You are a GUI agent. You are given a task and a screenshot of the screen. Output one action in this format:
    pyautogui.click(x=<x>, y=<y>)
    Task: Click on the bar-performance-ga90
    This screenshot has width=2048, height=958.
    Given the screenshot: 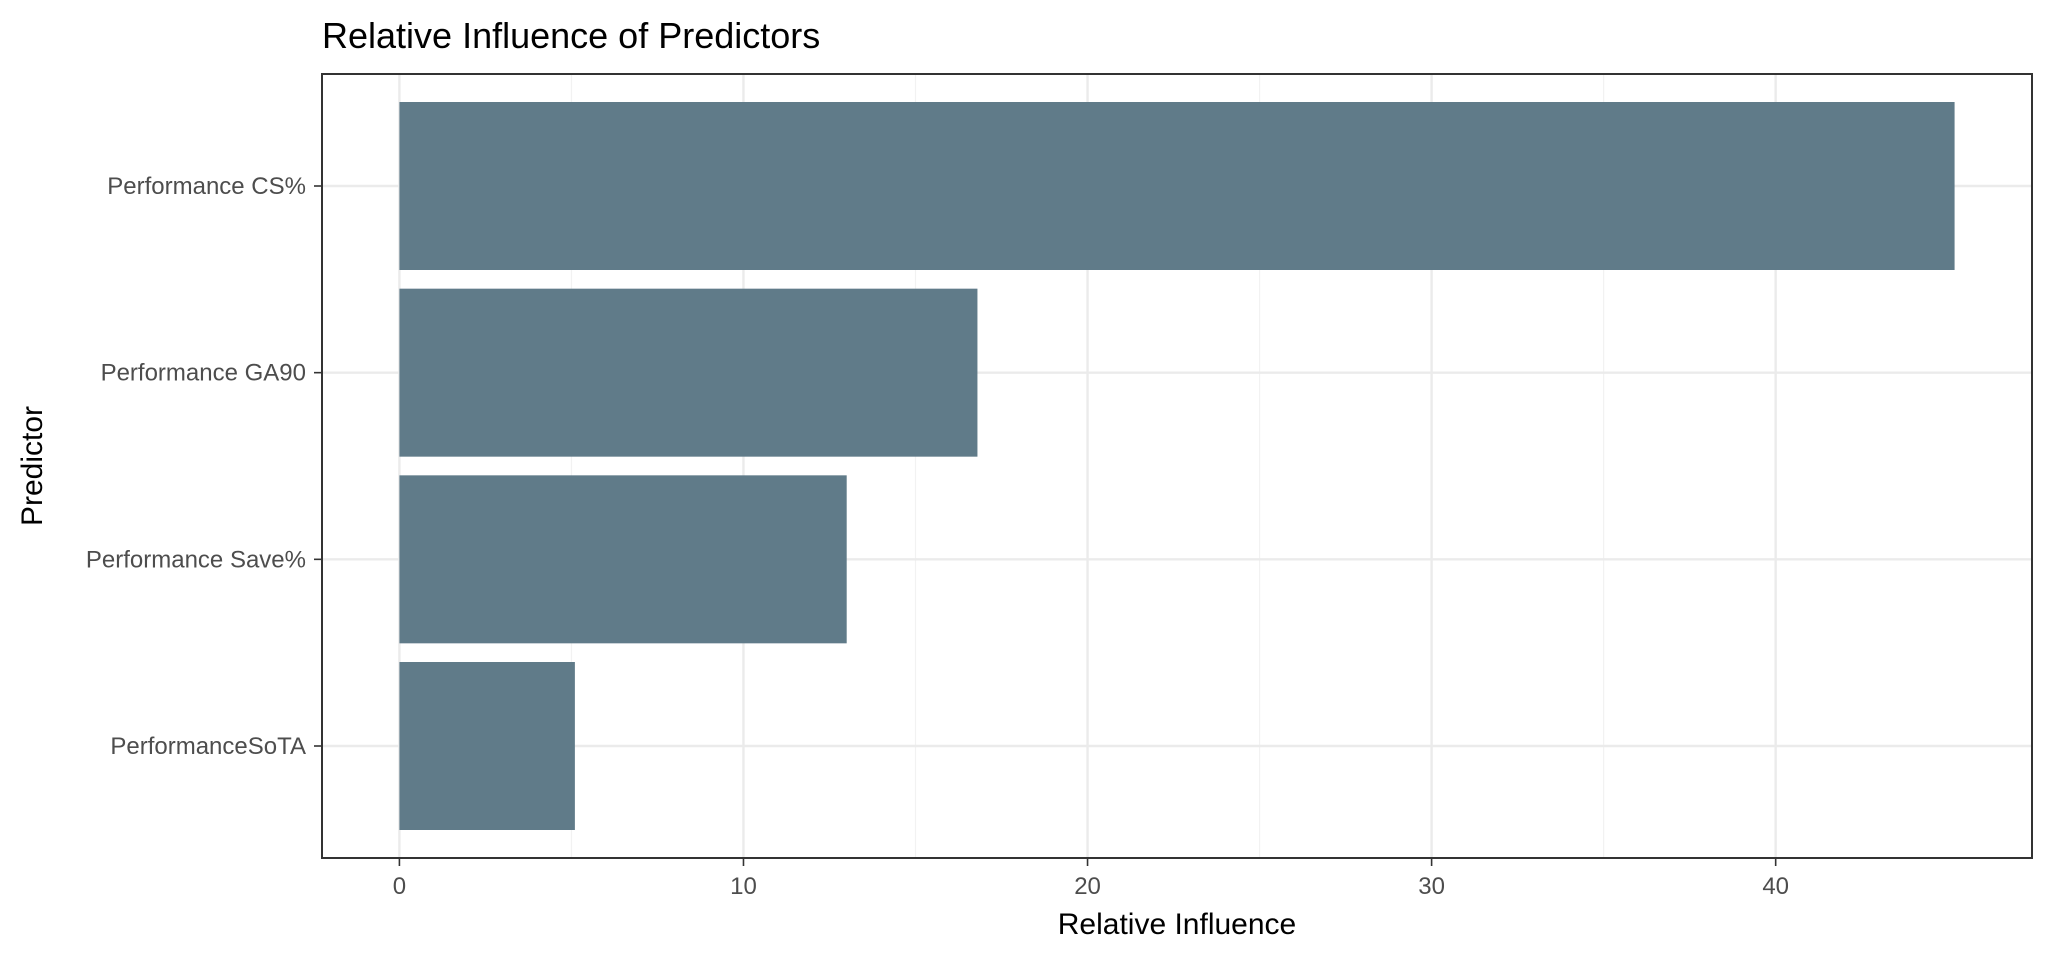 What is the action you would take?
    pyautogui.click(x=688, y=372)
    